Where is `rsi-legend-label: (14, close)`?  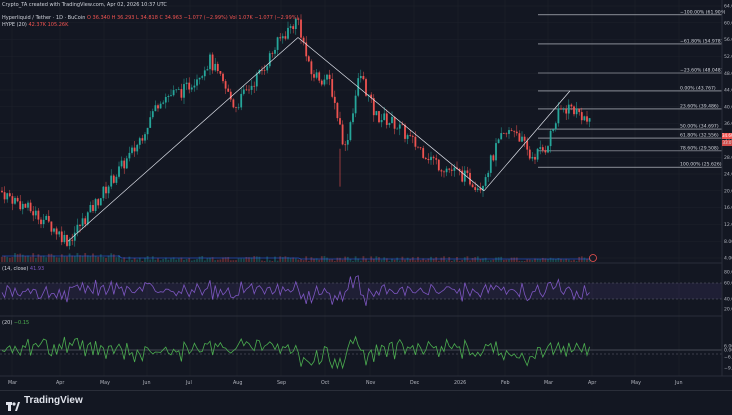
rsi-legend-label: (14, close) is located at coordinates (15, 269).